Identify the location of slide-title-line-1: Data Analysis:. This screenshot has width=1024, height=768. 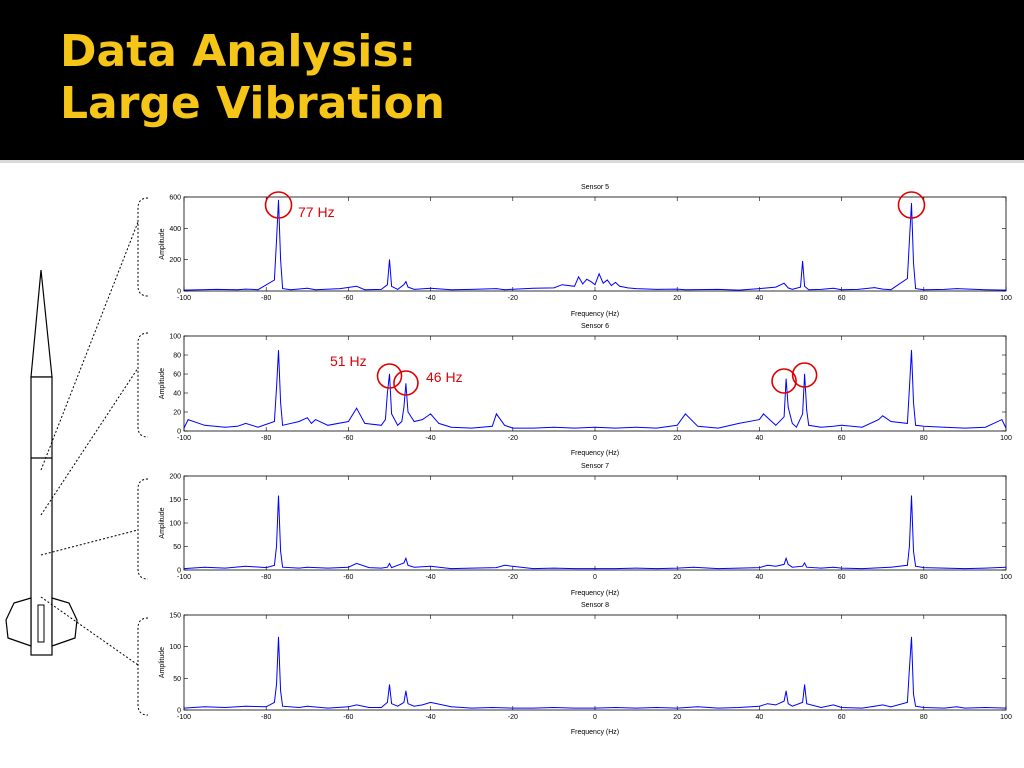
(238, 51).